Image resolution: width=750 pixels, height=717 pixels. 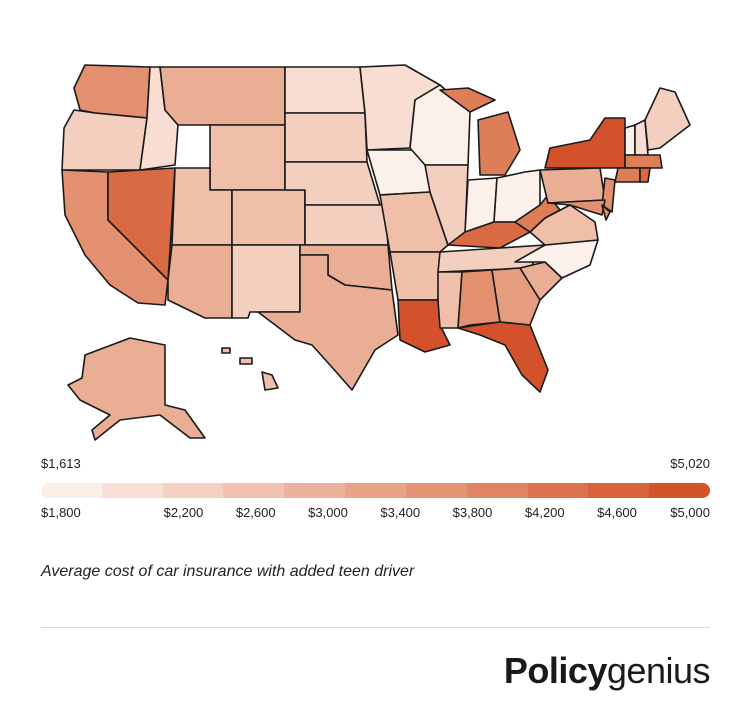 What do you see at coordinates (627, 175) in the screenshot?
I see `state-ct` at bounding box center [627, 175].